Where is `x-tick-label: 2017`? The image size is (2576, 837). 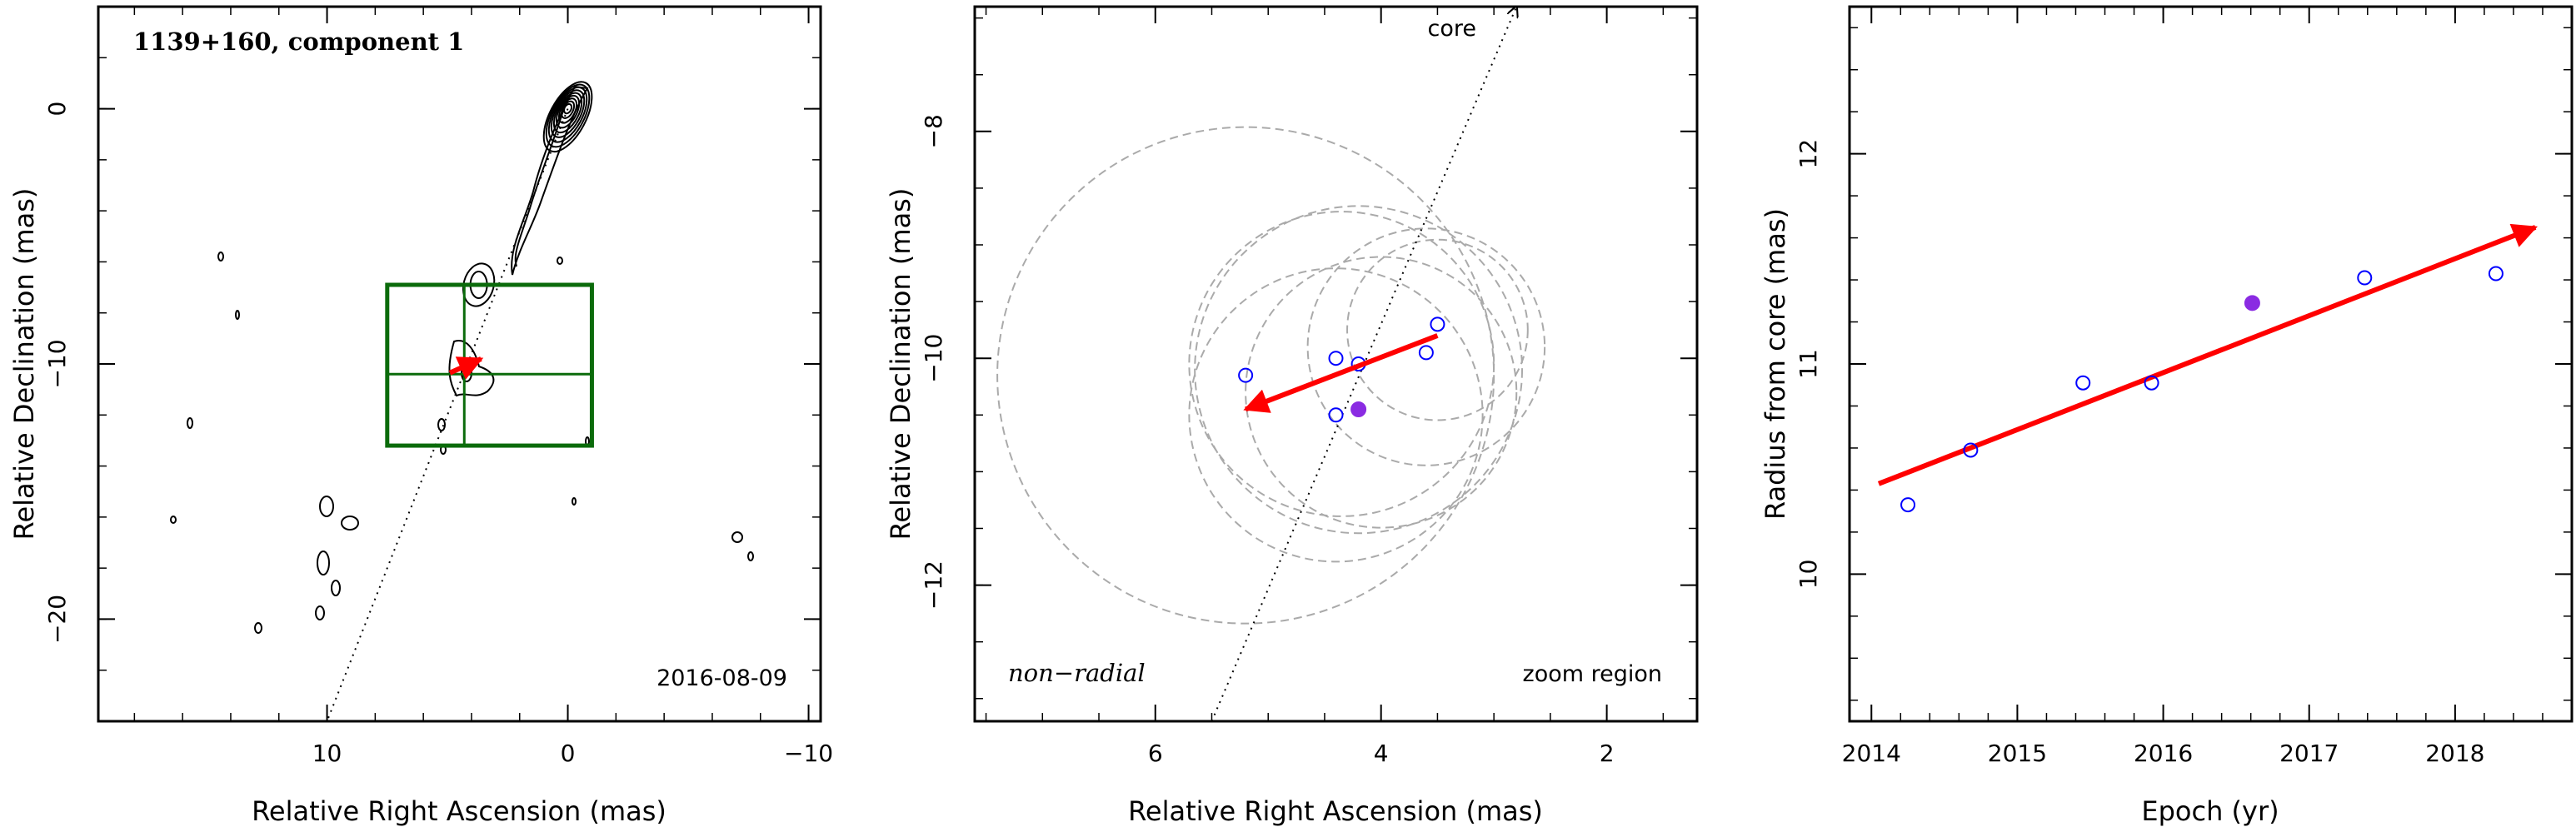 x-tick-label: 2017 is located at coordinates (2309, 753).